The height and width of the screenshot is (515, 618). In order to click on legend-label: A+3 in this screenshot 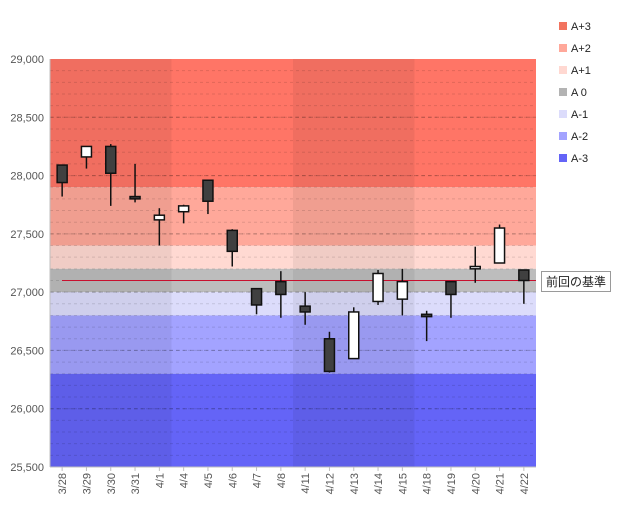, I will do `click(581, 27)`.